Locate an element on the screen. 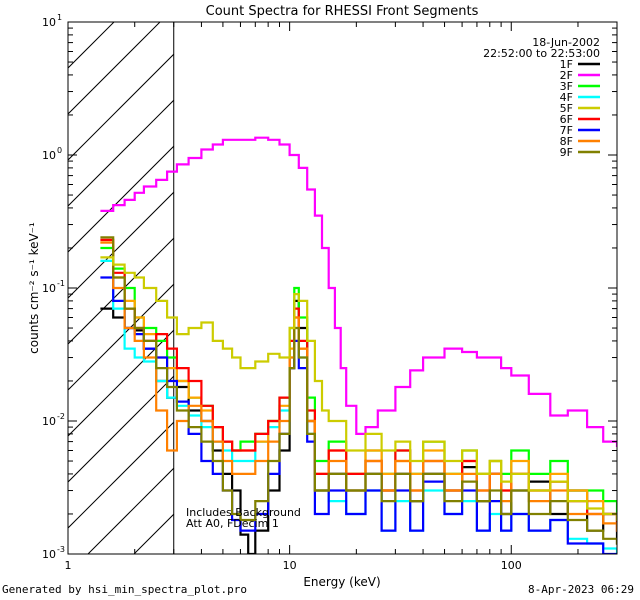 Image resolution: width=640 pixels, height=600 pixels. legend-label-2F: 2F is located at coordinates (566, 75).